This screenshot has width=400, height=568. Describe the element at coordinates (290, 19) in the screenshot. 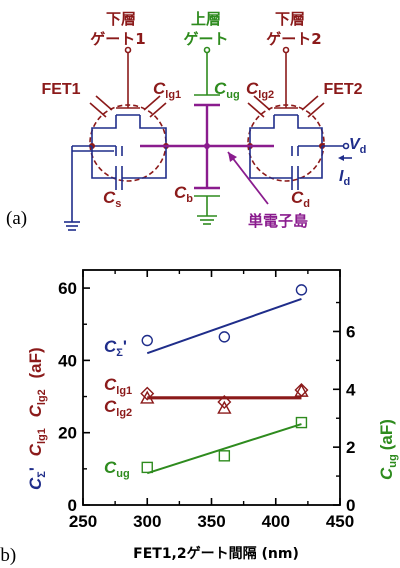

I see `lower-gate-2-label-line1: 下層` at that location.